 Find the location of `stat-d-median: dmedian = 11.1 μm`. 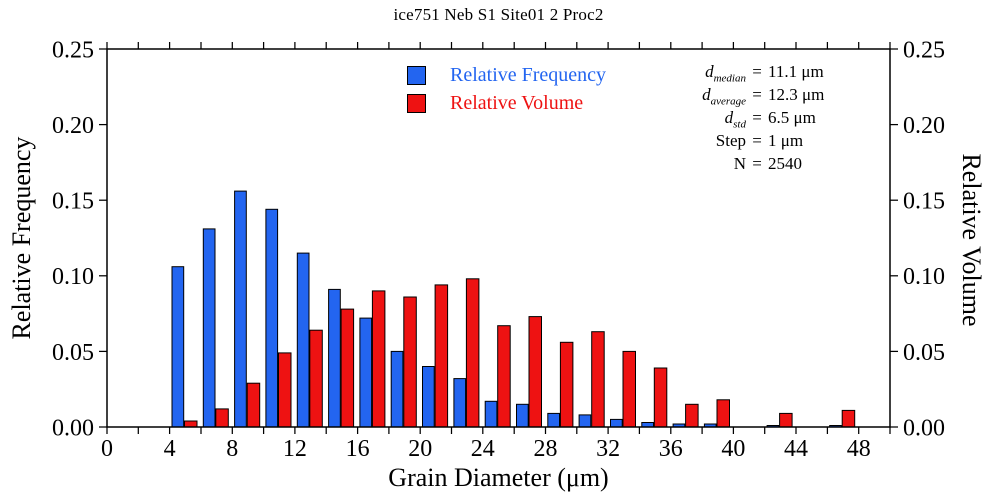

stat-d-median: dmedian = 11.1 μm is located at coordinates (755, 72).